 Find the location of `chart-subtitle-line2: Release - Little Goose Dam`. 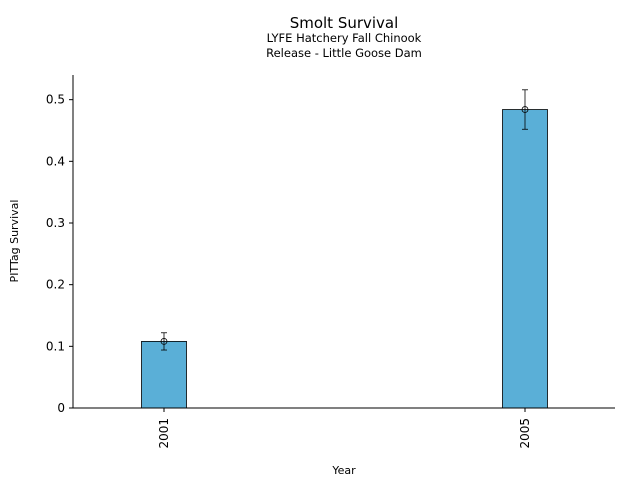

chart-subtitle-line2: Release - Little Goose Dam is located at coordinates (344, 53).